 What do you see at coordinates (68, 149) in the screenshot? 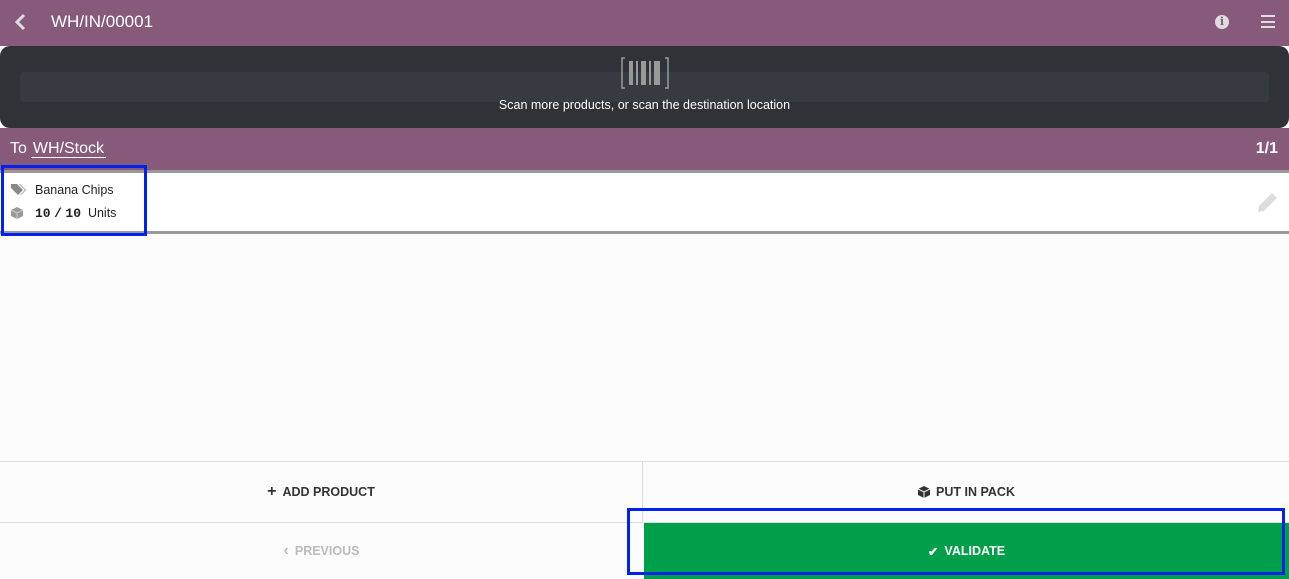
I see `destination-location: WH/Stock` at bounding box center [68, 149].